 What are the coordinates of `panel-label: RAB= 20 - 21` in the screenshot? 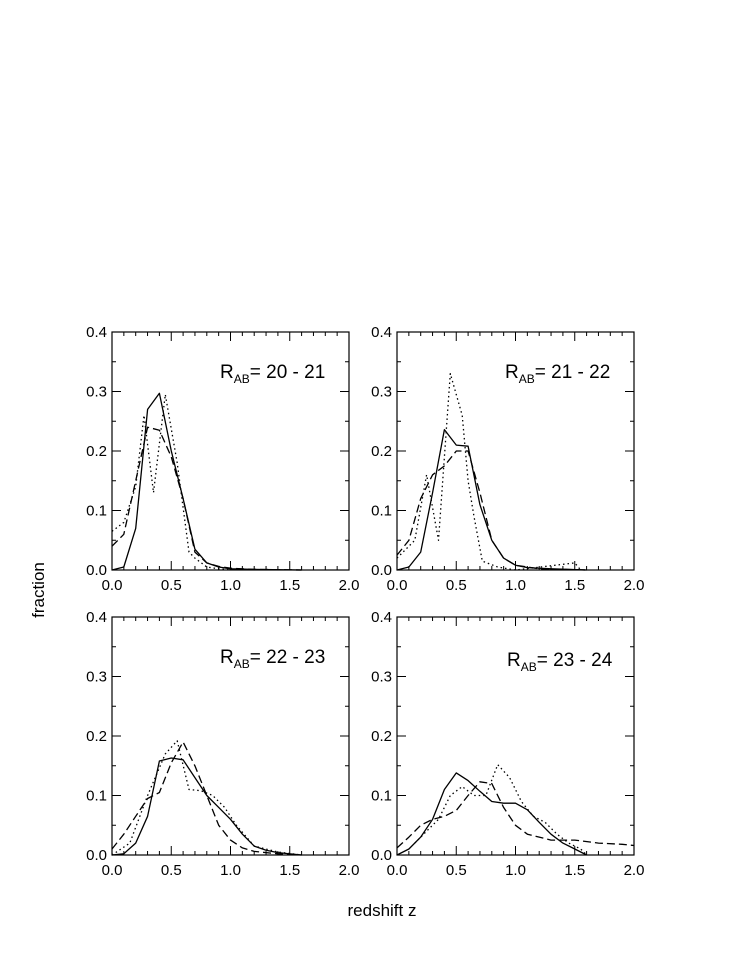 It's located at (272, 374).